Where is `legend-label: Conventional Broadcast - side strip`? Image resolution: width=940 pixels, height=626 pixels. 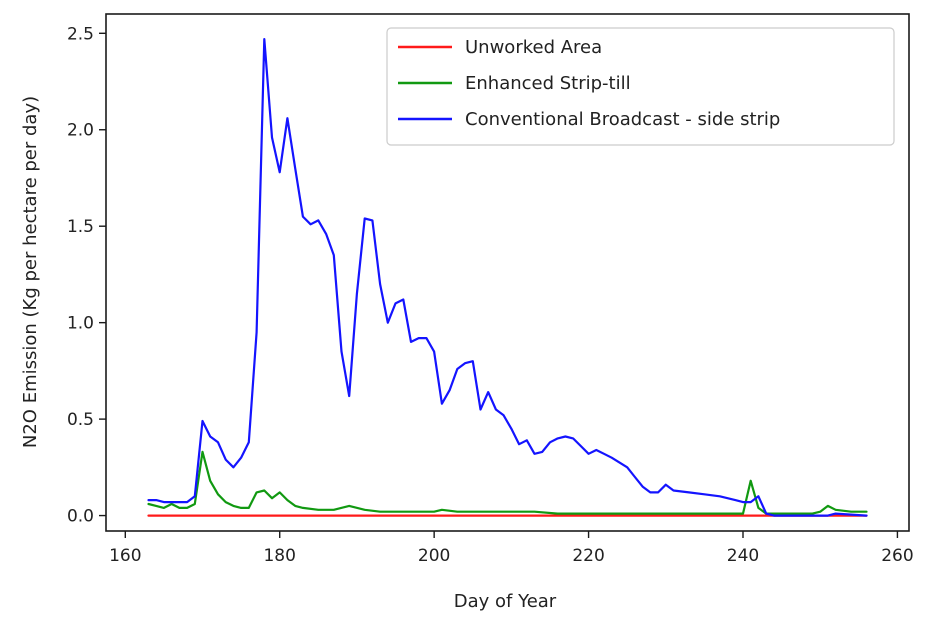
legend-label: Conventional Broadcast - side strip is located at coordinates (622, 119).